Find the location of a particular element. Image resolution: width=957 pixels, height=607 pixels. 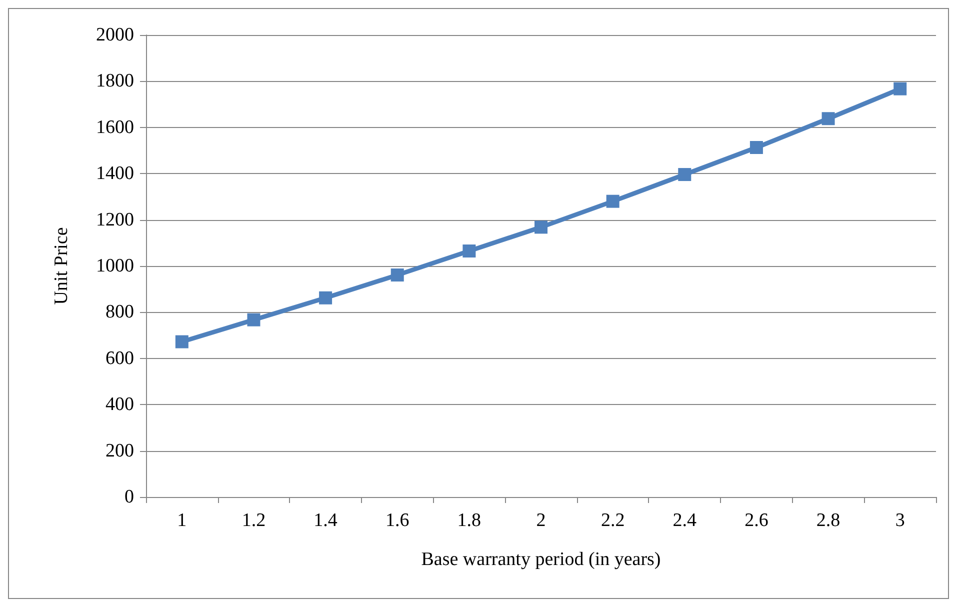

x-tick-label: 1.6 is located at coordinates (397, 520).